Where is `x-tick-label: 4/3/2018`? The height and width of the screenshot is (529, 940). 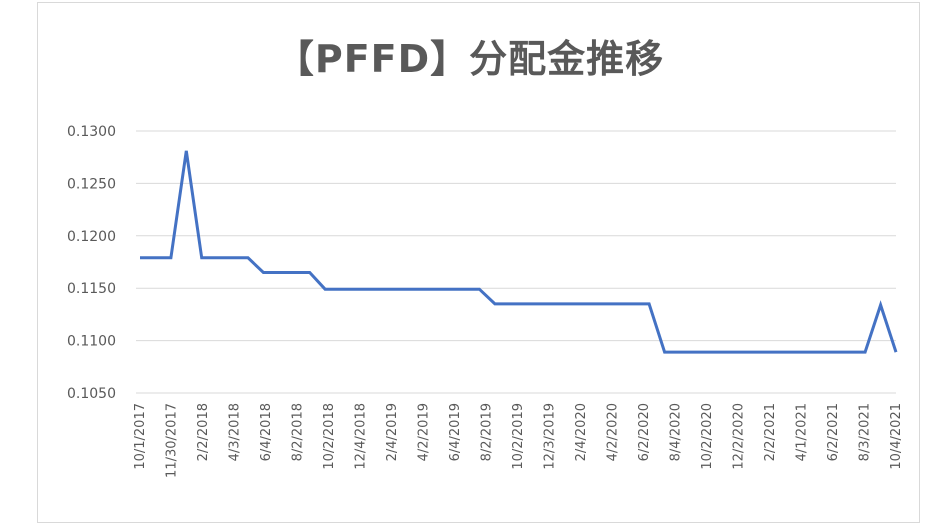
x-tick-label: 4/3/2018 is located at coordinates (235, 432).